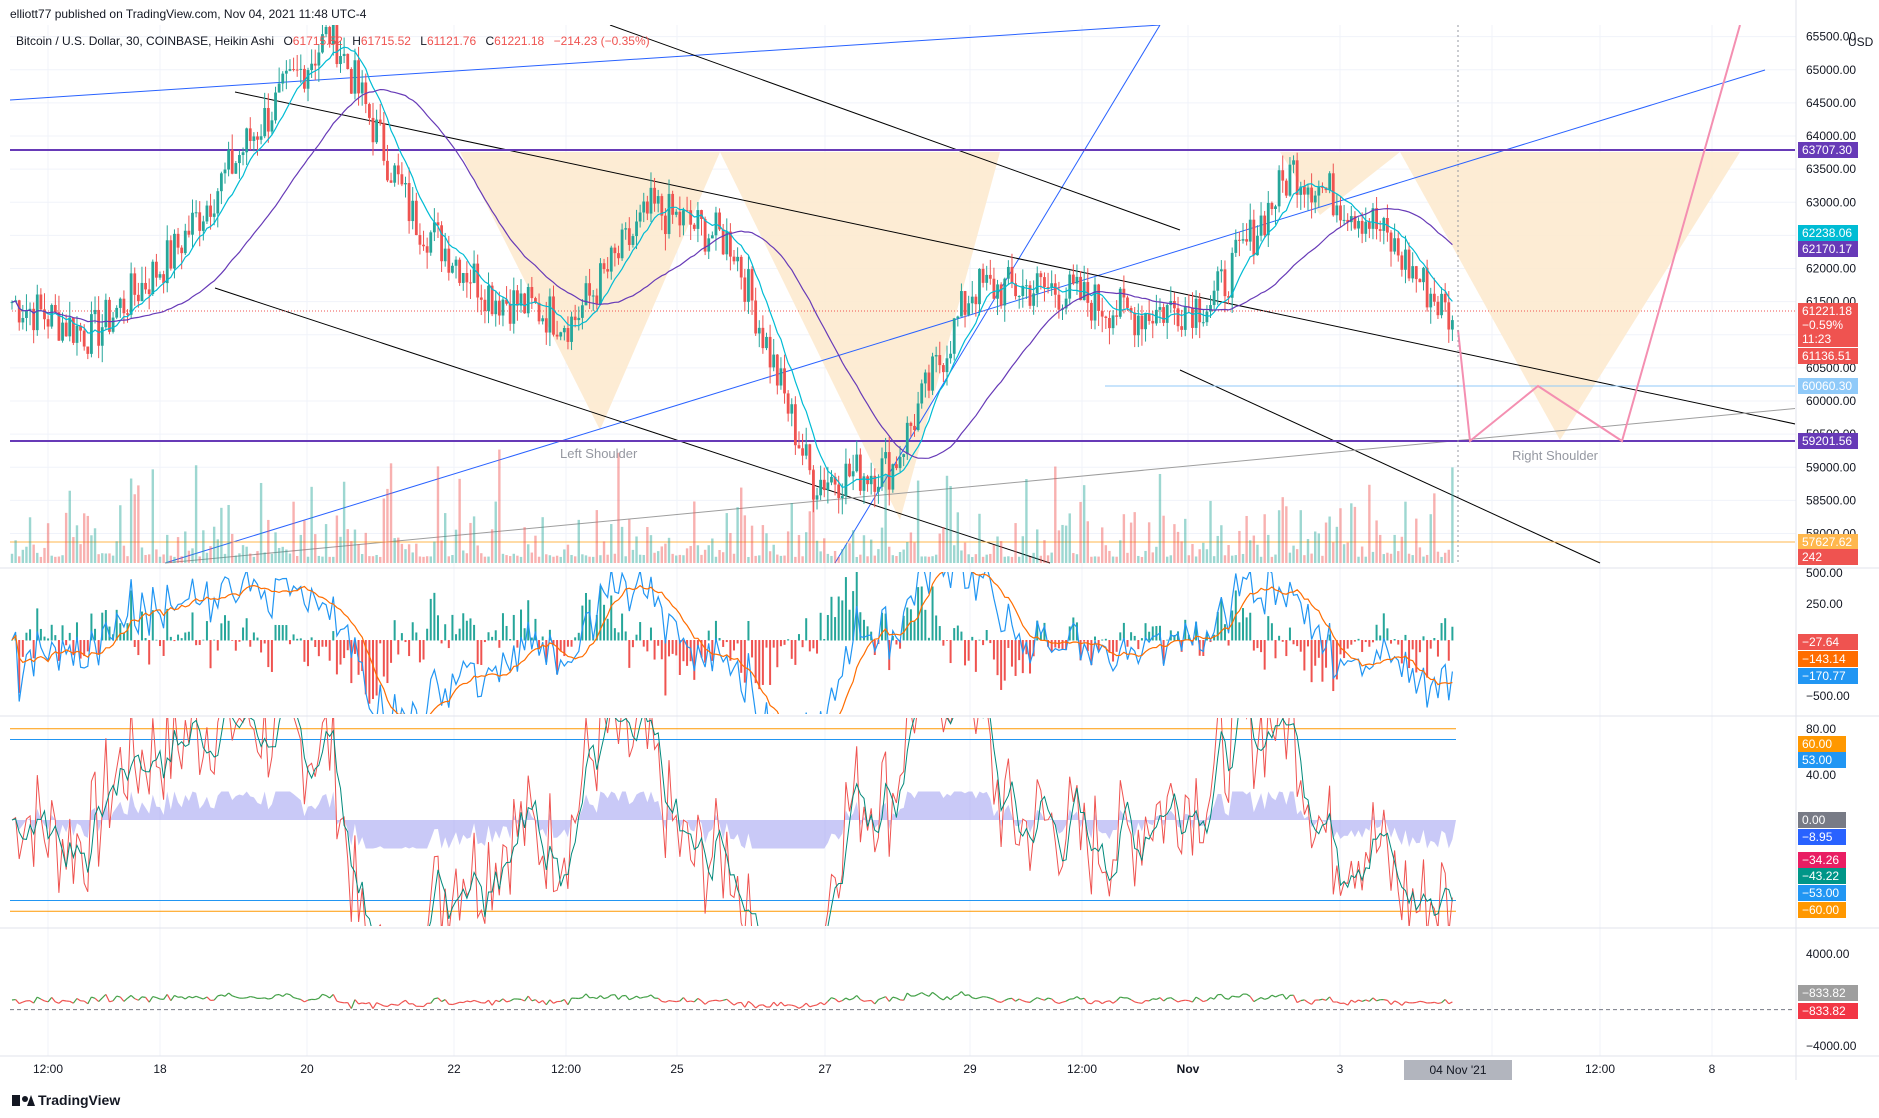  I want to click on price-badge-label: 62238.06, so click(1827, 233).